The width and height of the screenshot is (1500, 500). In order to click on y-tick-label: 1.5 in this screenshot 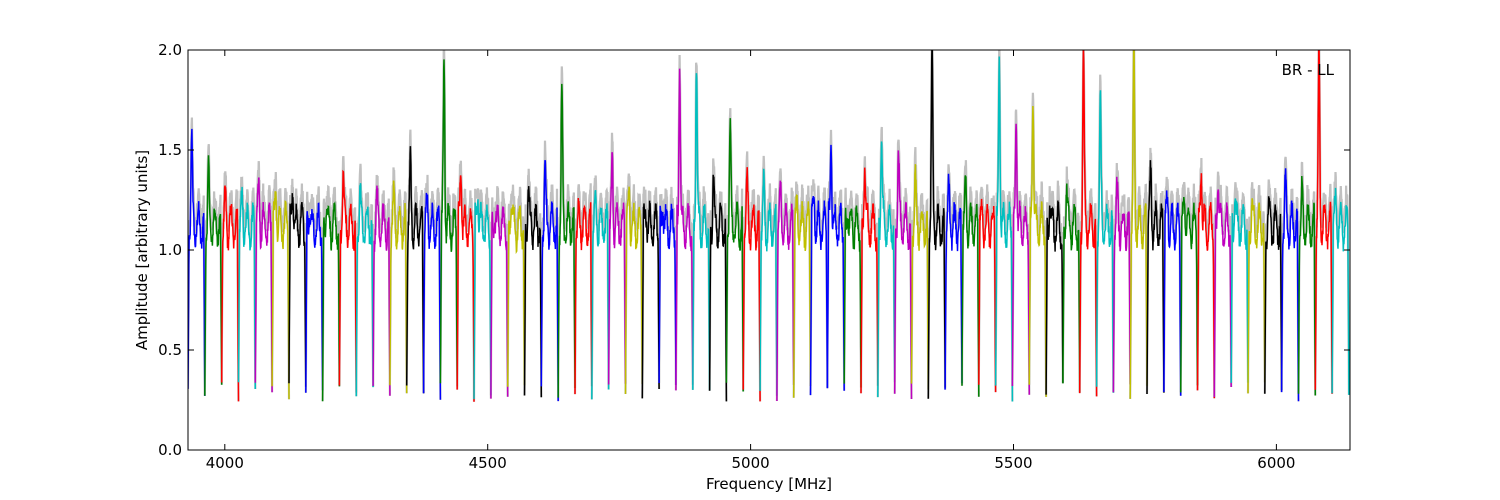, I will do `click(170, 150)`.